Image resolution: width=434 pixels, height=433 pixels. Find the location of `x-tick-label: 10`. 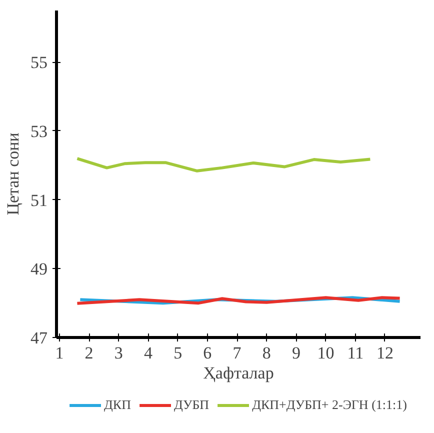

x-tick-label: 10 is located at coordinates (325, 353).